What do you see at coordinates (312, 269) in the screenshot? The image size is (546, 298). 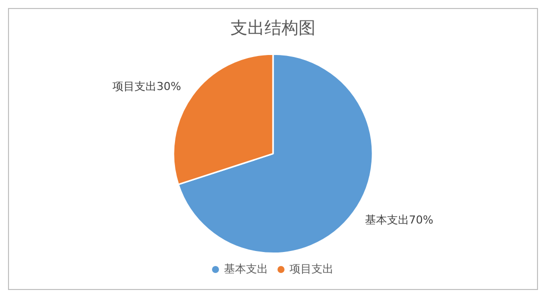 I see `legend-label: 项目支出` at bounding box center [312, 269].